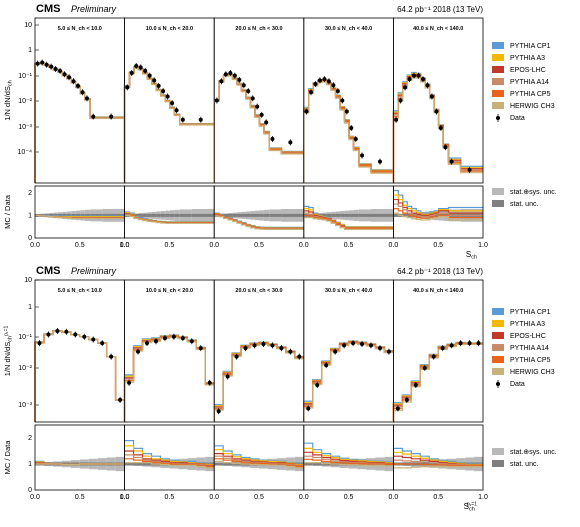  I want to click on lumi-label: 64.2 pb⁻¹ 2018 (13 TeV), so click(440, 271).